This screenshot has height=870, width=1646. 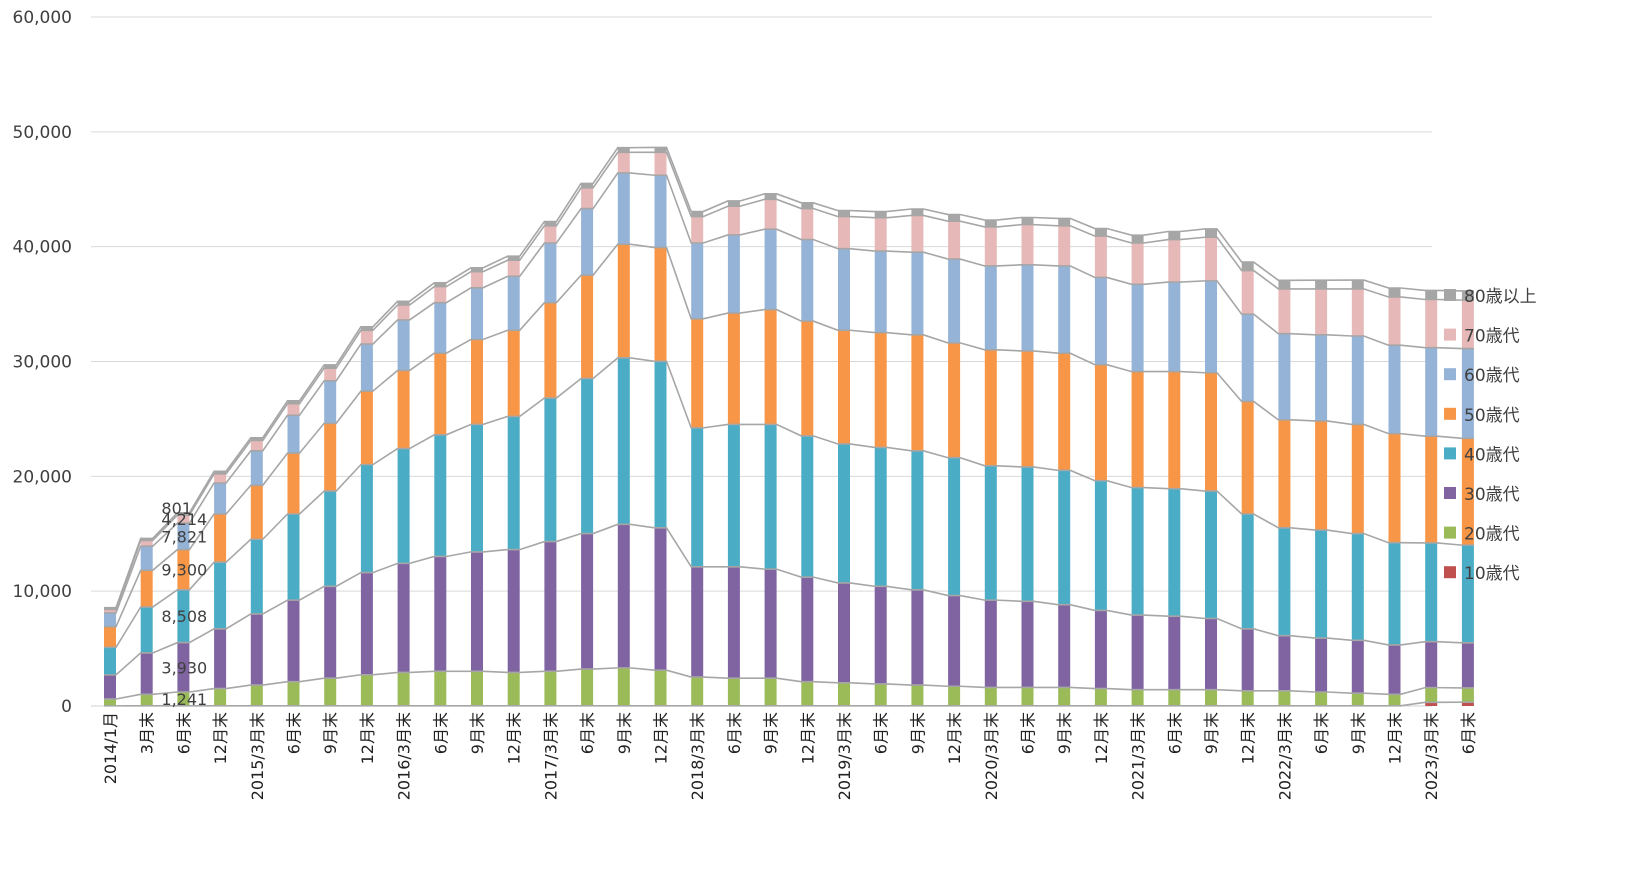 I want to click on series-line, so click(x=789, y=599).